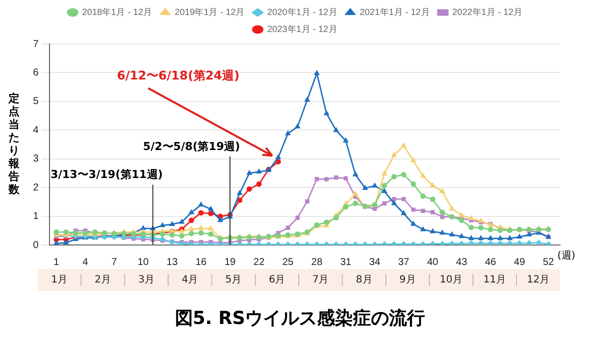  What do you see at coordinates (277, 280) in the screenshot?
I see `text: 6月` at bounding box center [277, 280].